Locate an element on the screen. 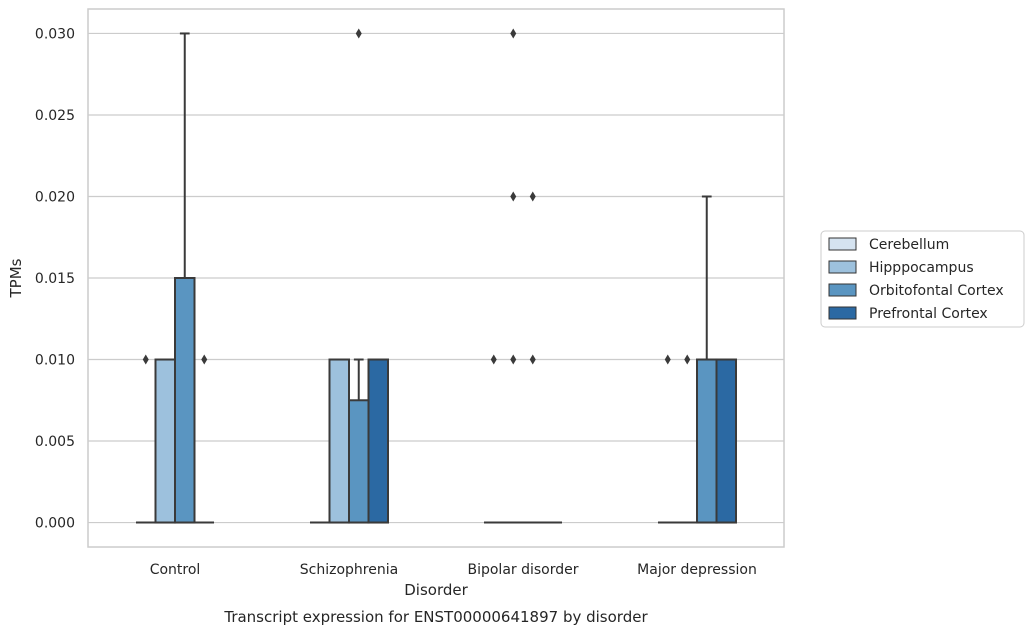 The image size is (1033, 634). legend-frame is located at coordinates (922, 279).